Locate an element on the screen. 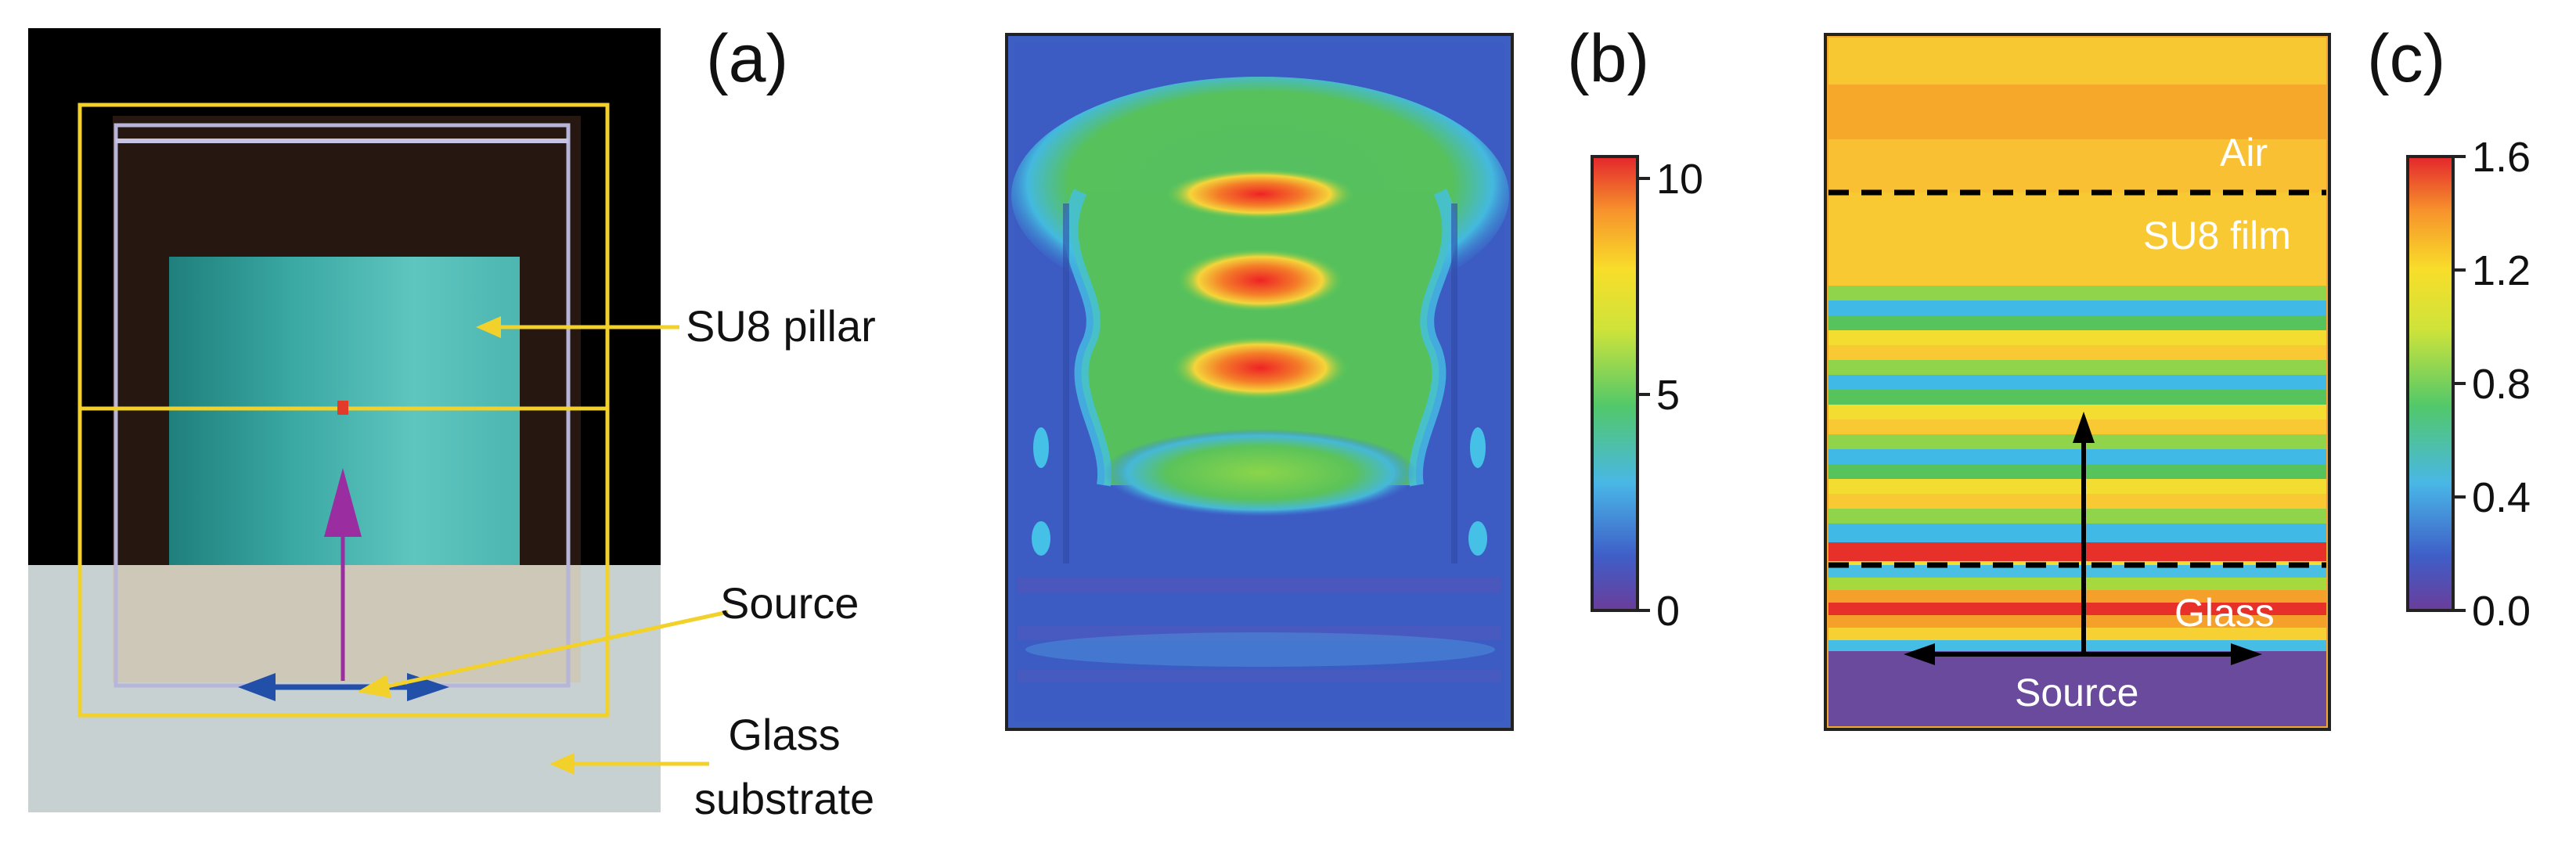 Image resolution: width=2576 pixels, height=846 pixels. simulation-region-overlay-lower is located at coordinates (347, 623).